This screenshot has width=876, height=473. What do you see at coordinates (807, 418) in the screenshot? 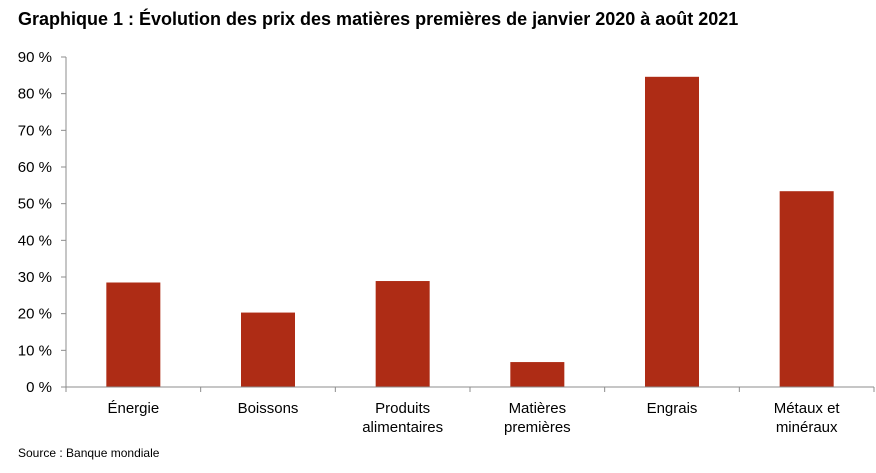
I see `x-category-label: Métaux et minéraux` at bounding box center [807, 418].